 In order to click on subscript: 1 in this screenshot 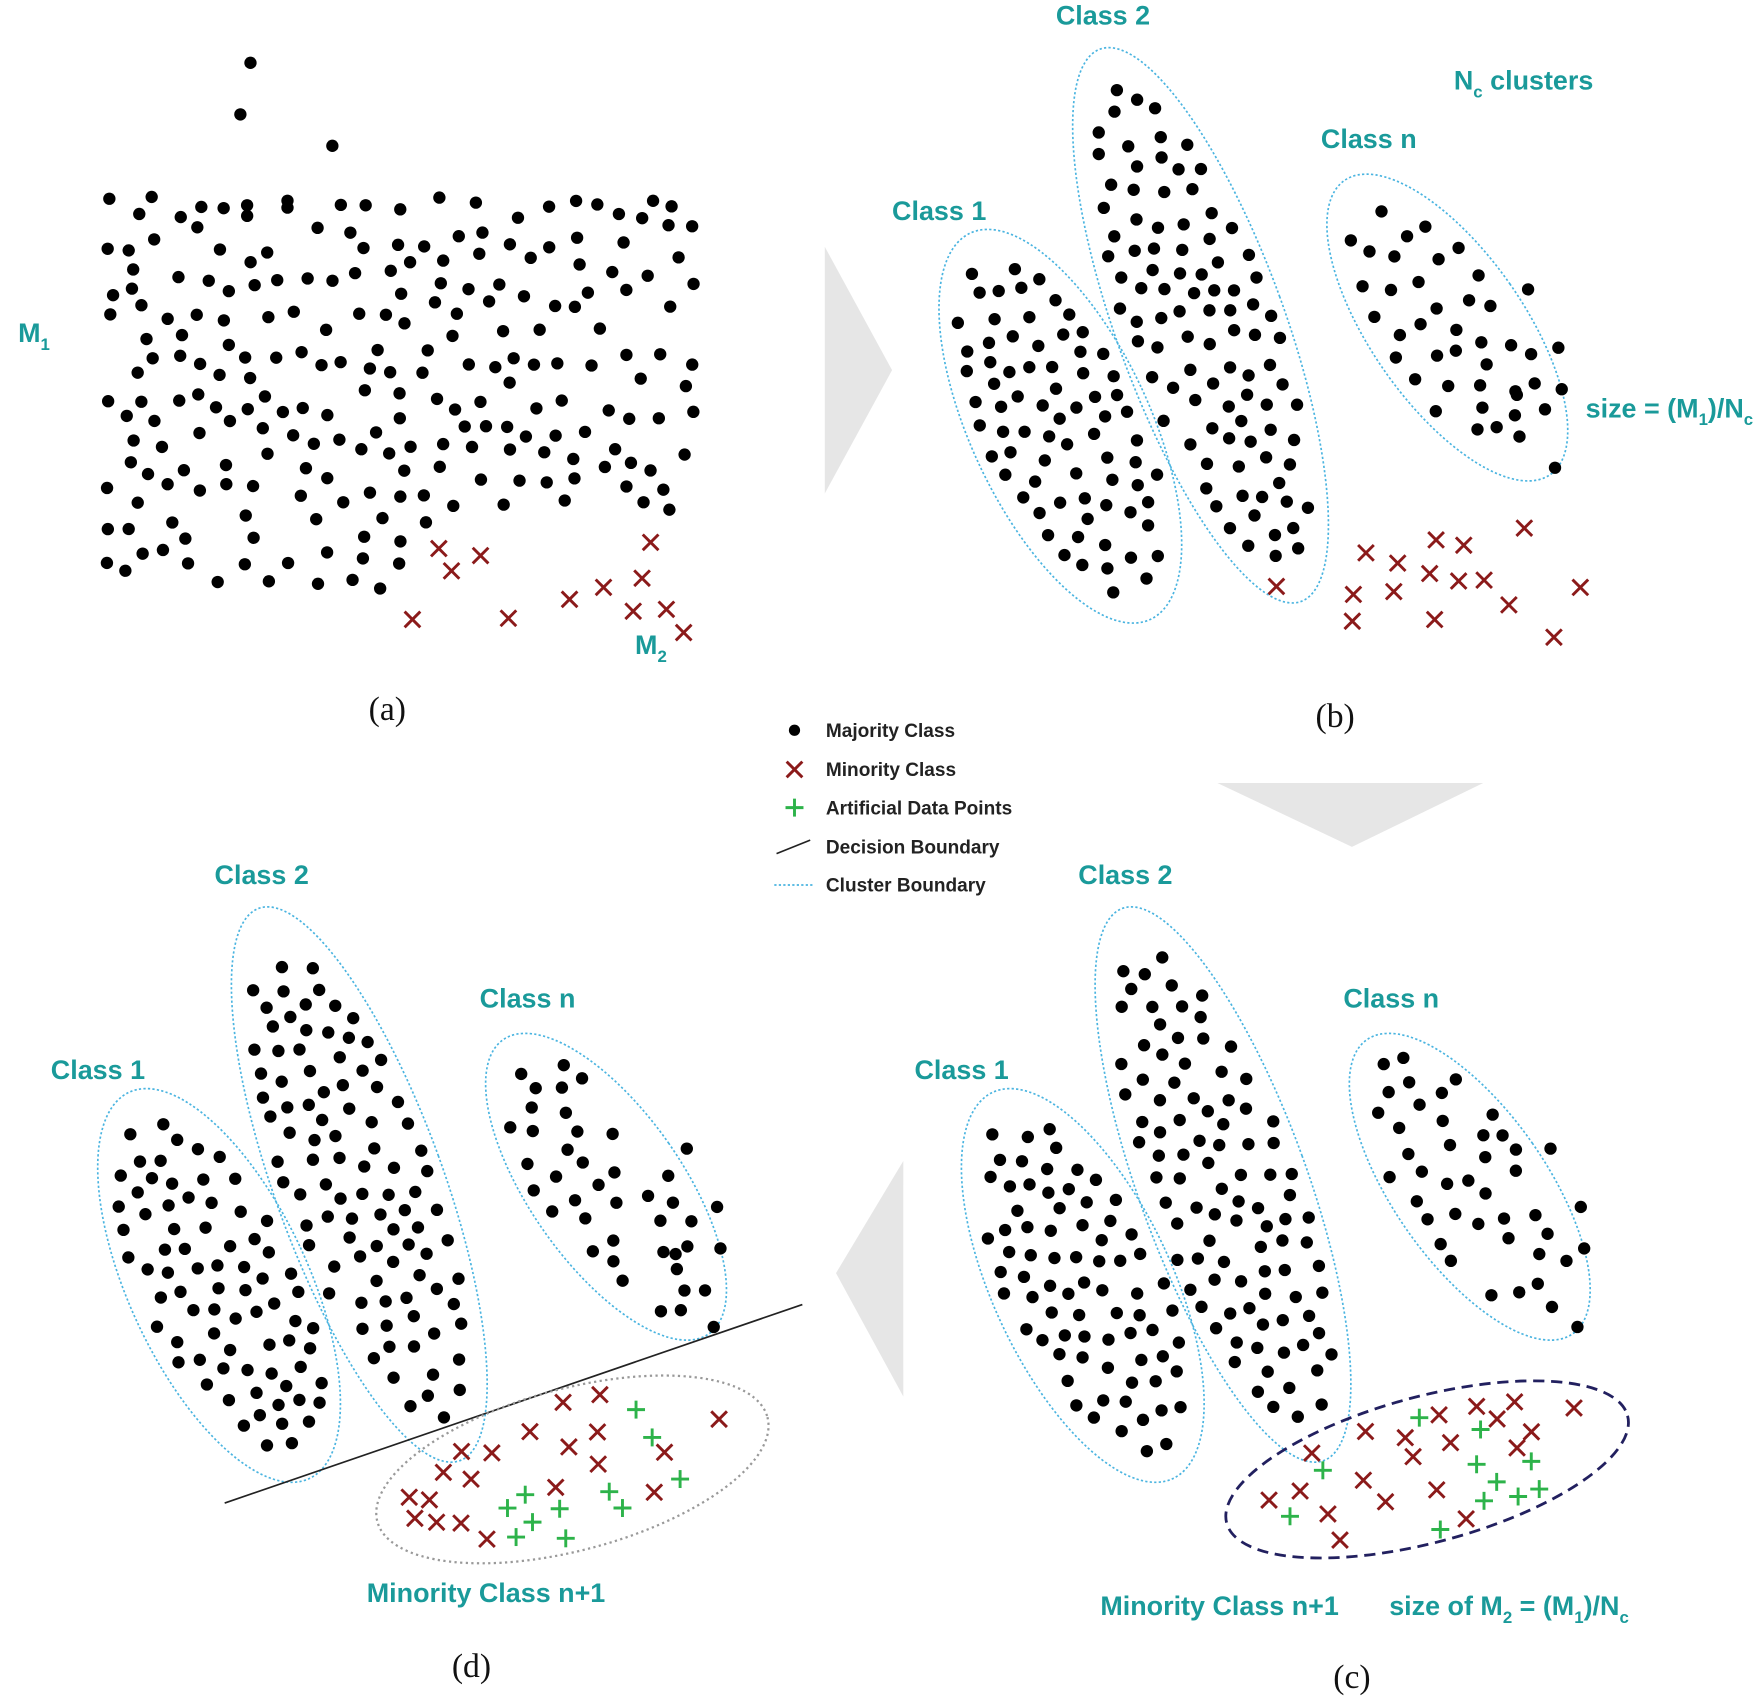, I will do `click(1578, 1617)`.